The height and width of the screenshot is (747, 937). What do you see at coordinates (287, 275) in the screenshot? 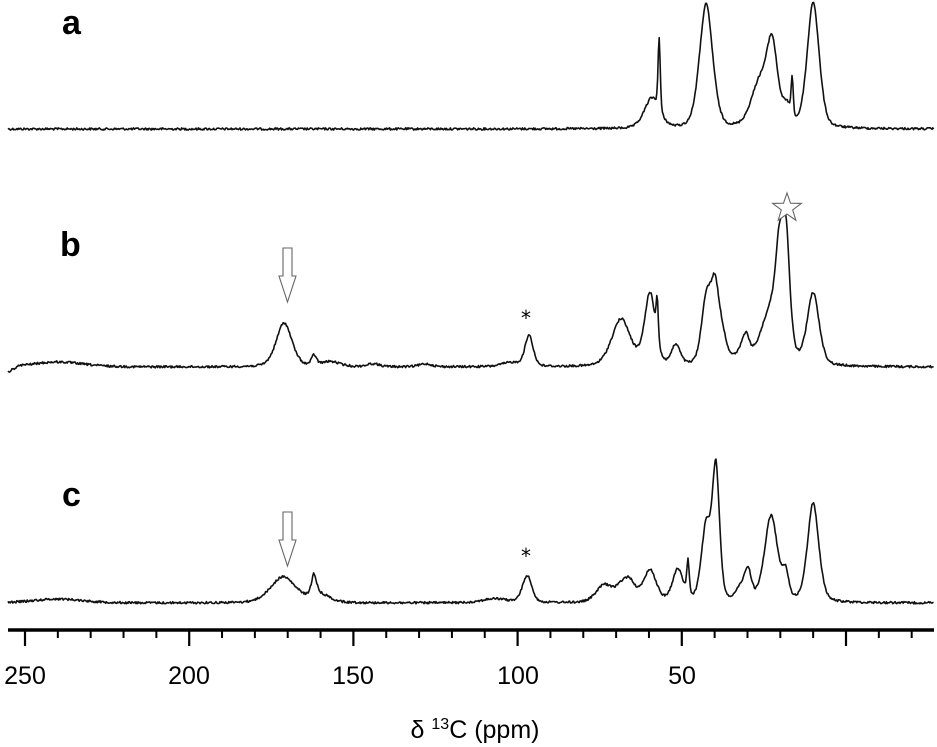
I see `arrow-down-icon-b` at bounding box center [287, 275].